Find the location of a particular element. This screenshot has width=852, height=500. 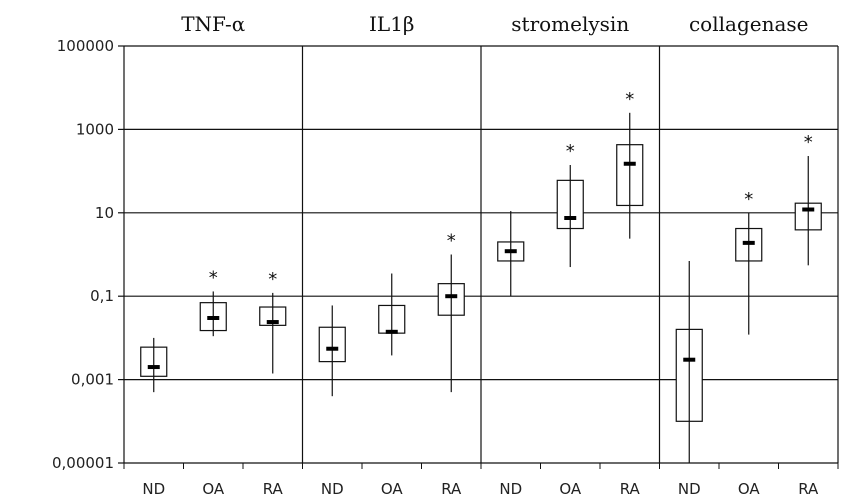

y-tick-label: 100000 is located at coordinates (85, 46).